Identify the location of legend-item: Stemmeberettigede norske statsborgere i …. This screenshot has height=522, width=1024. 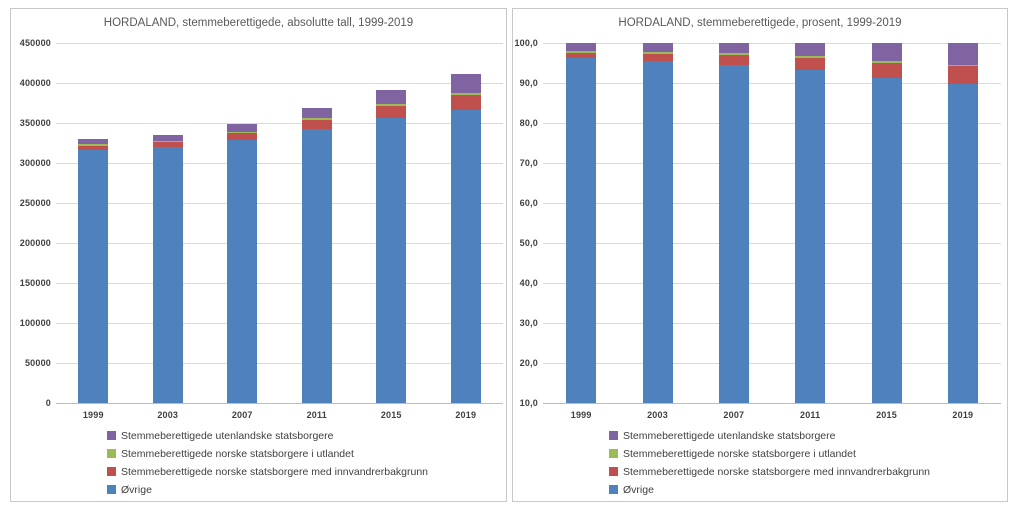
(769, 453).